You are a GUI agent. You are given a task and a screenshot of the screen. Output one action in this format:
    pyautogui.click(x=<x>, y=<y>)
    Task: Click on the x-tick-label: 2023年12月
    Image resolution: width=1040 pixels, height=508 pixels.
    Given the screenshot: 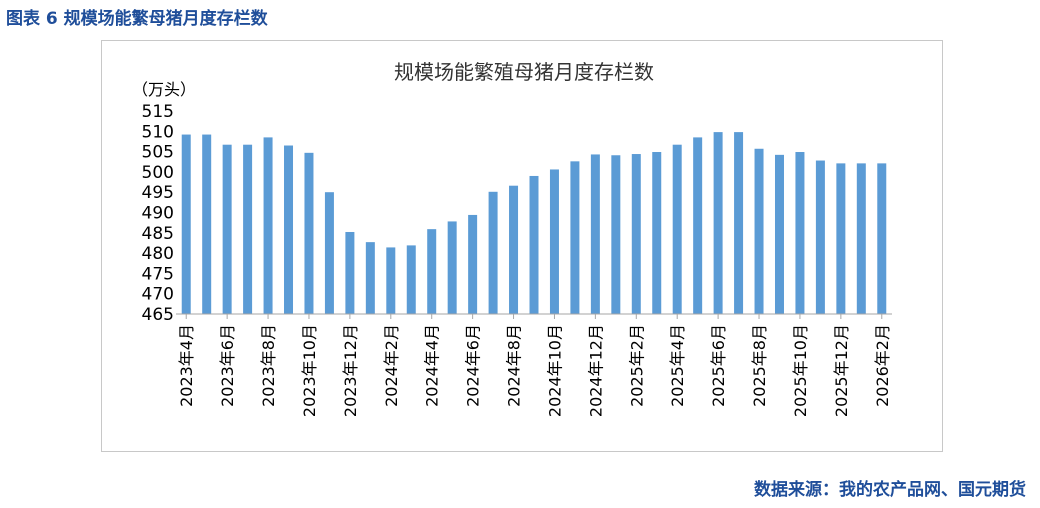 What is the action you would take?
    pyautogui.click(x=350, y=370)
    